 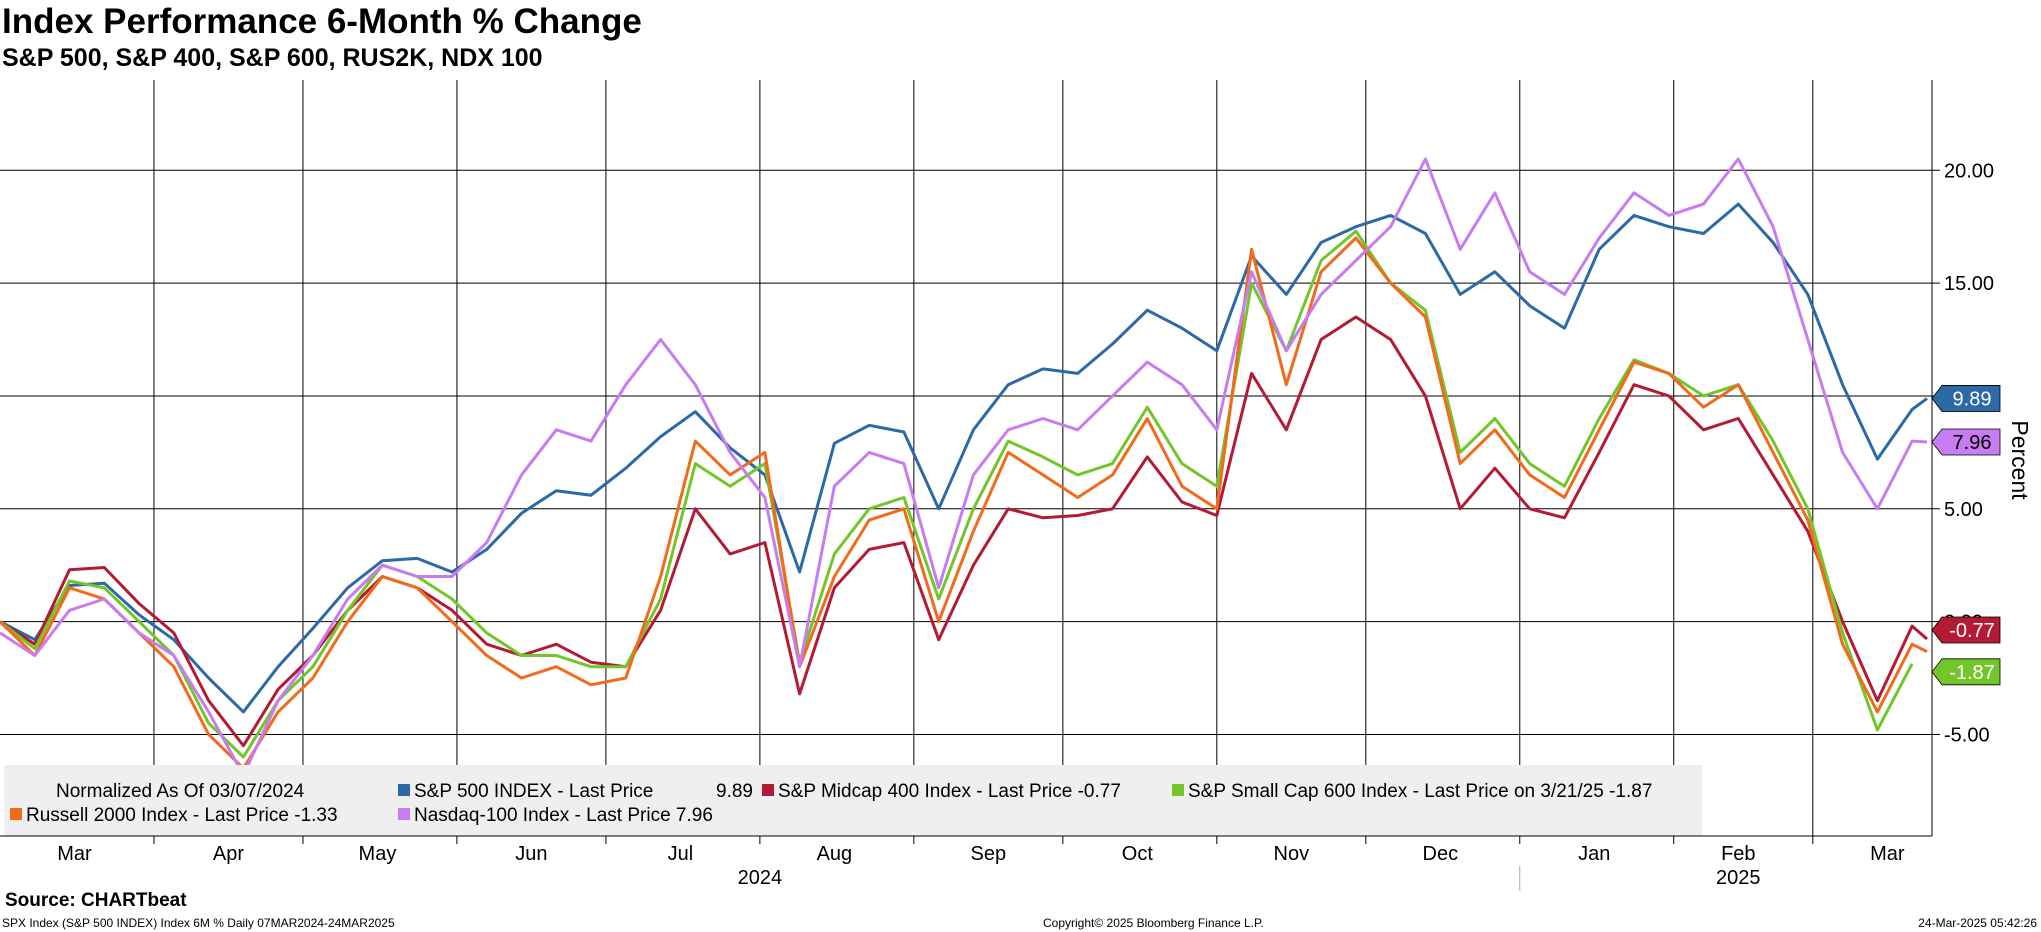 What do you see at coordinates (531, 854) in the screenshot?
I see `x-month-label: Jun` at bounding box center [531, 854].